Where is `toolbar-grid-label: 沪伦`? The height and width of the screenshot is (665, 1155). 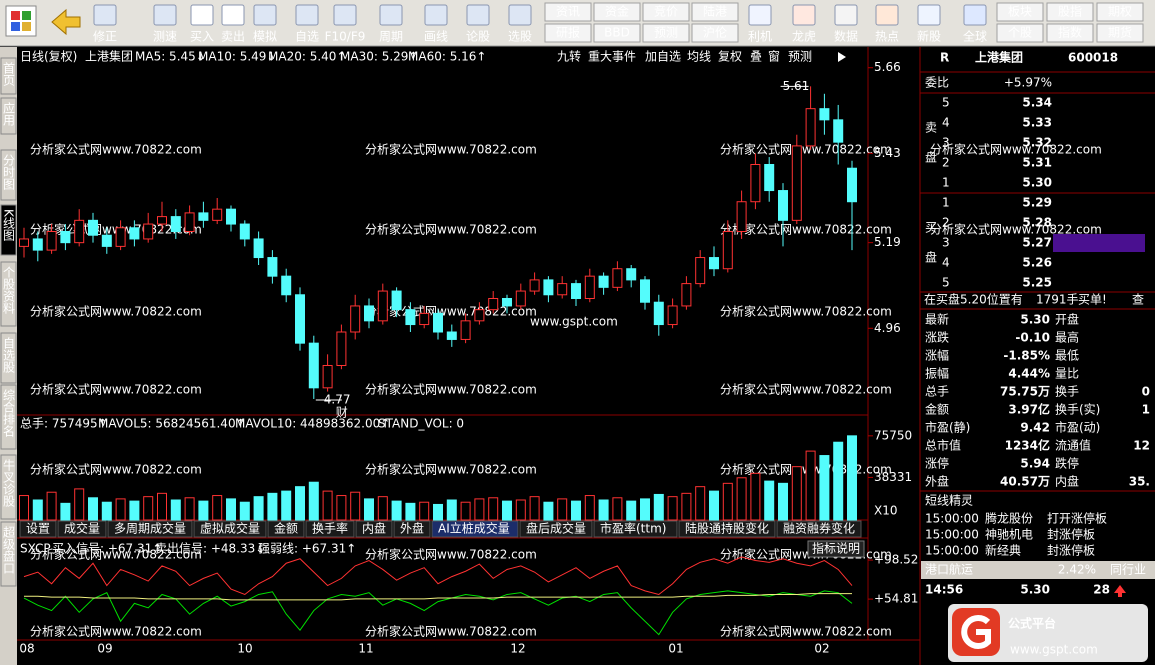 toolbar-grid-label: 沪伦 is located at coordinates (715, 32).